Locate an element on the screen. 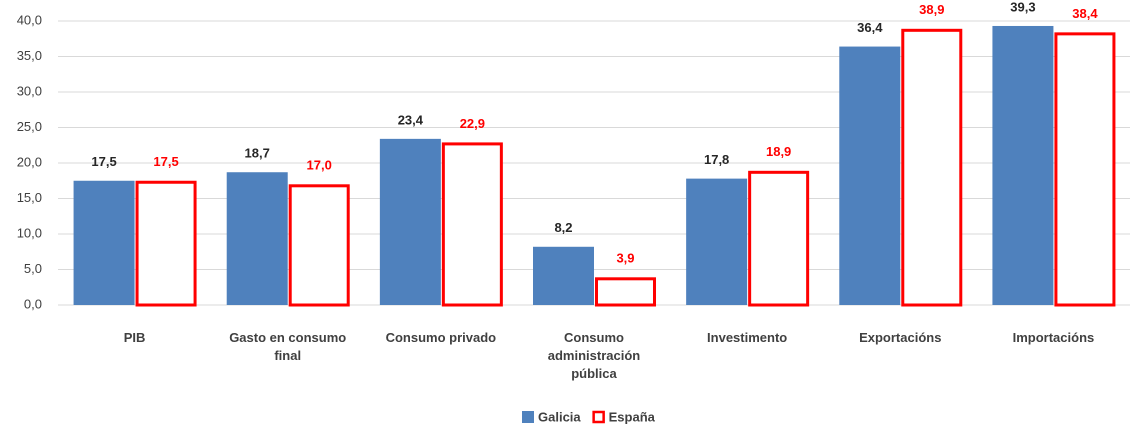 The width and height of the screenshot is (1130, 427). y-tick-label: 10,0 is located at coordinates (29, 232).